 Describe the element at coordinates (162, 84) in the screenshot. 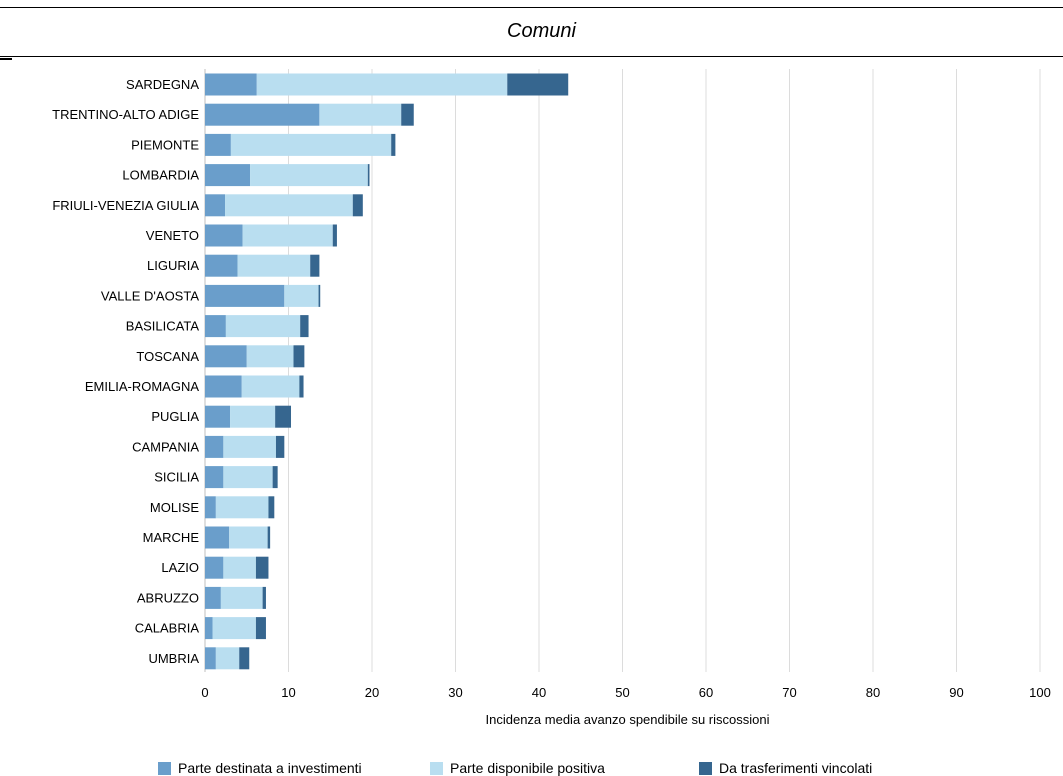

I see `category-label: SARDEGNA` at that location.